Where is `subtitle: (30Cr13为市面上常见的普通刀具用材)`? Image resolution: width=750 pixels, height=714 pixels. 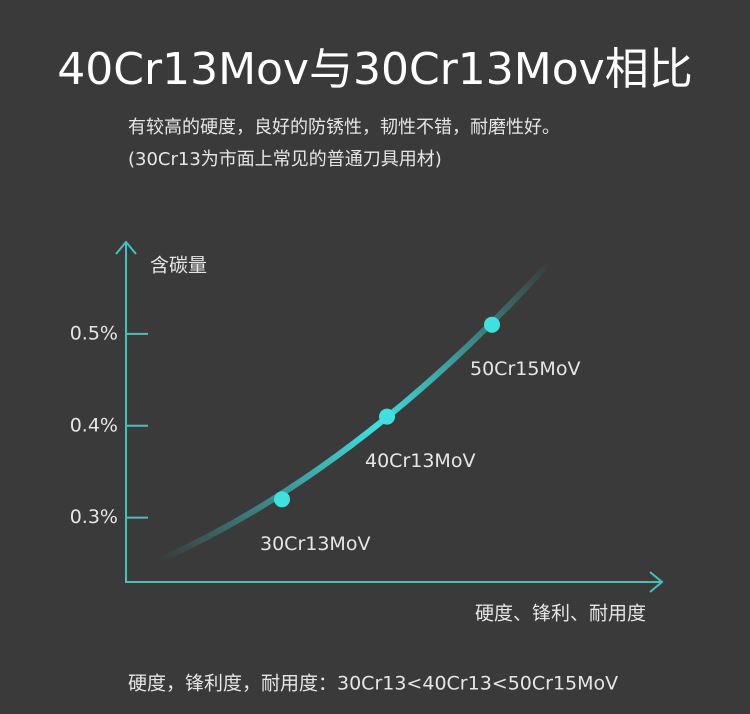 subtitle: (30Cr13为市面上常见的普通刀具用材) is located at coordinates (285, 159).